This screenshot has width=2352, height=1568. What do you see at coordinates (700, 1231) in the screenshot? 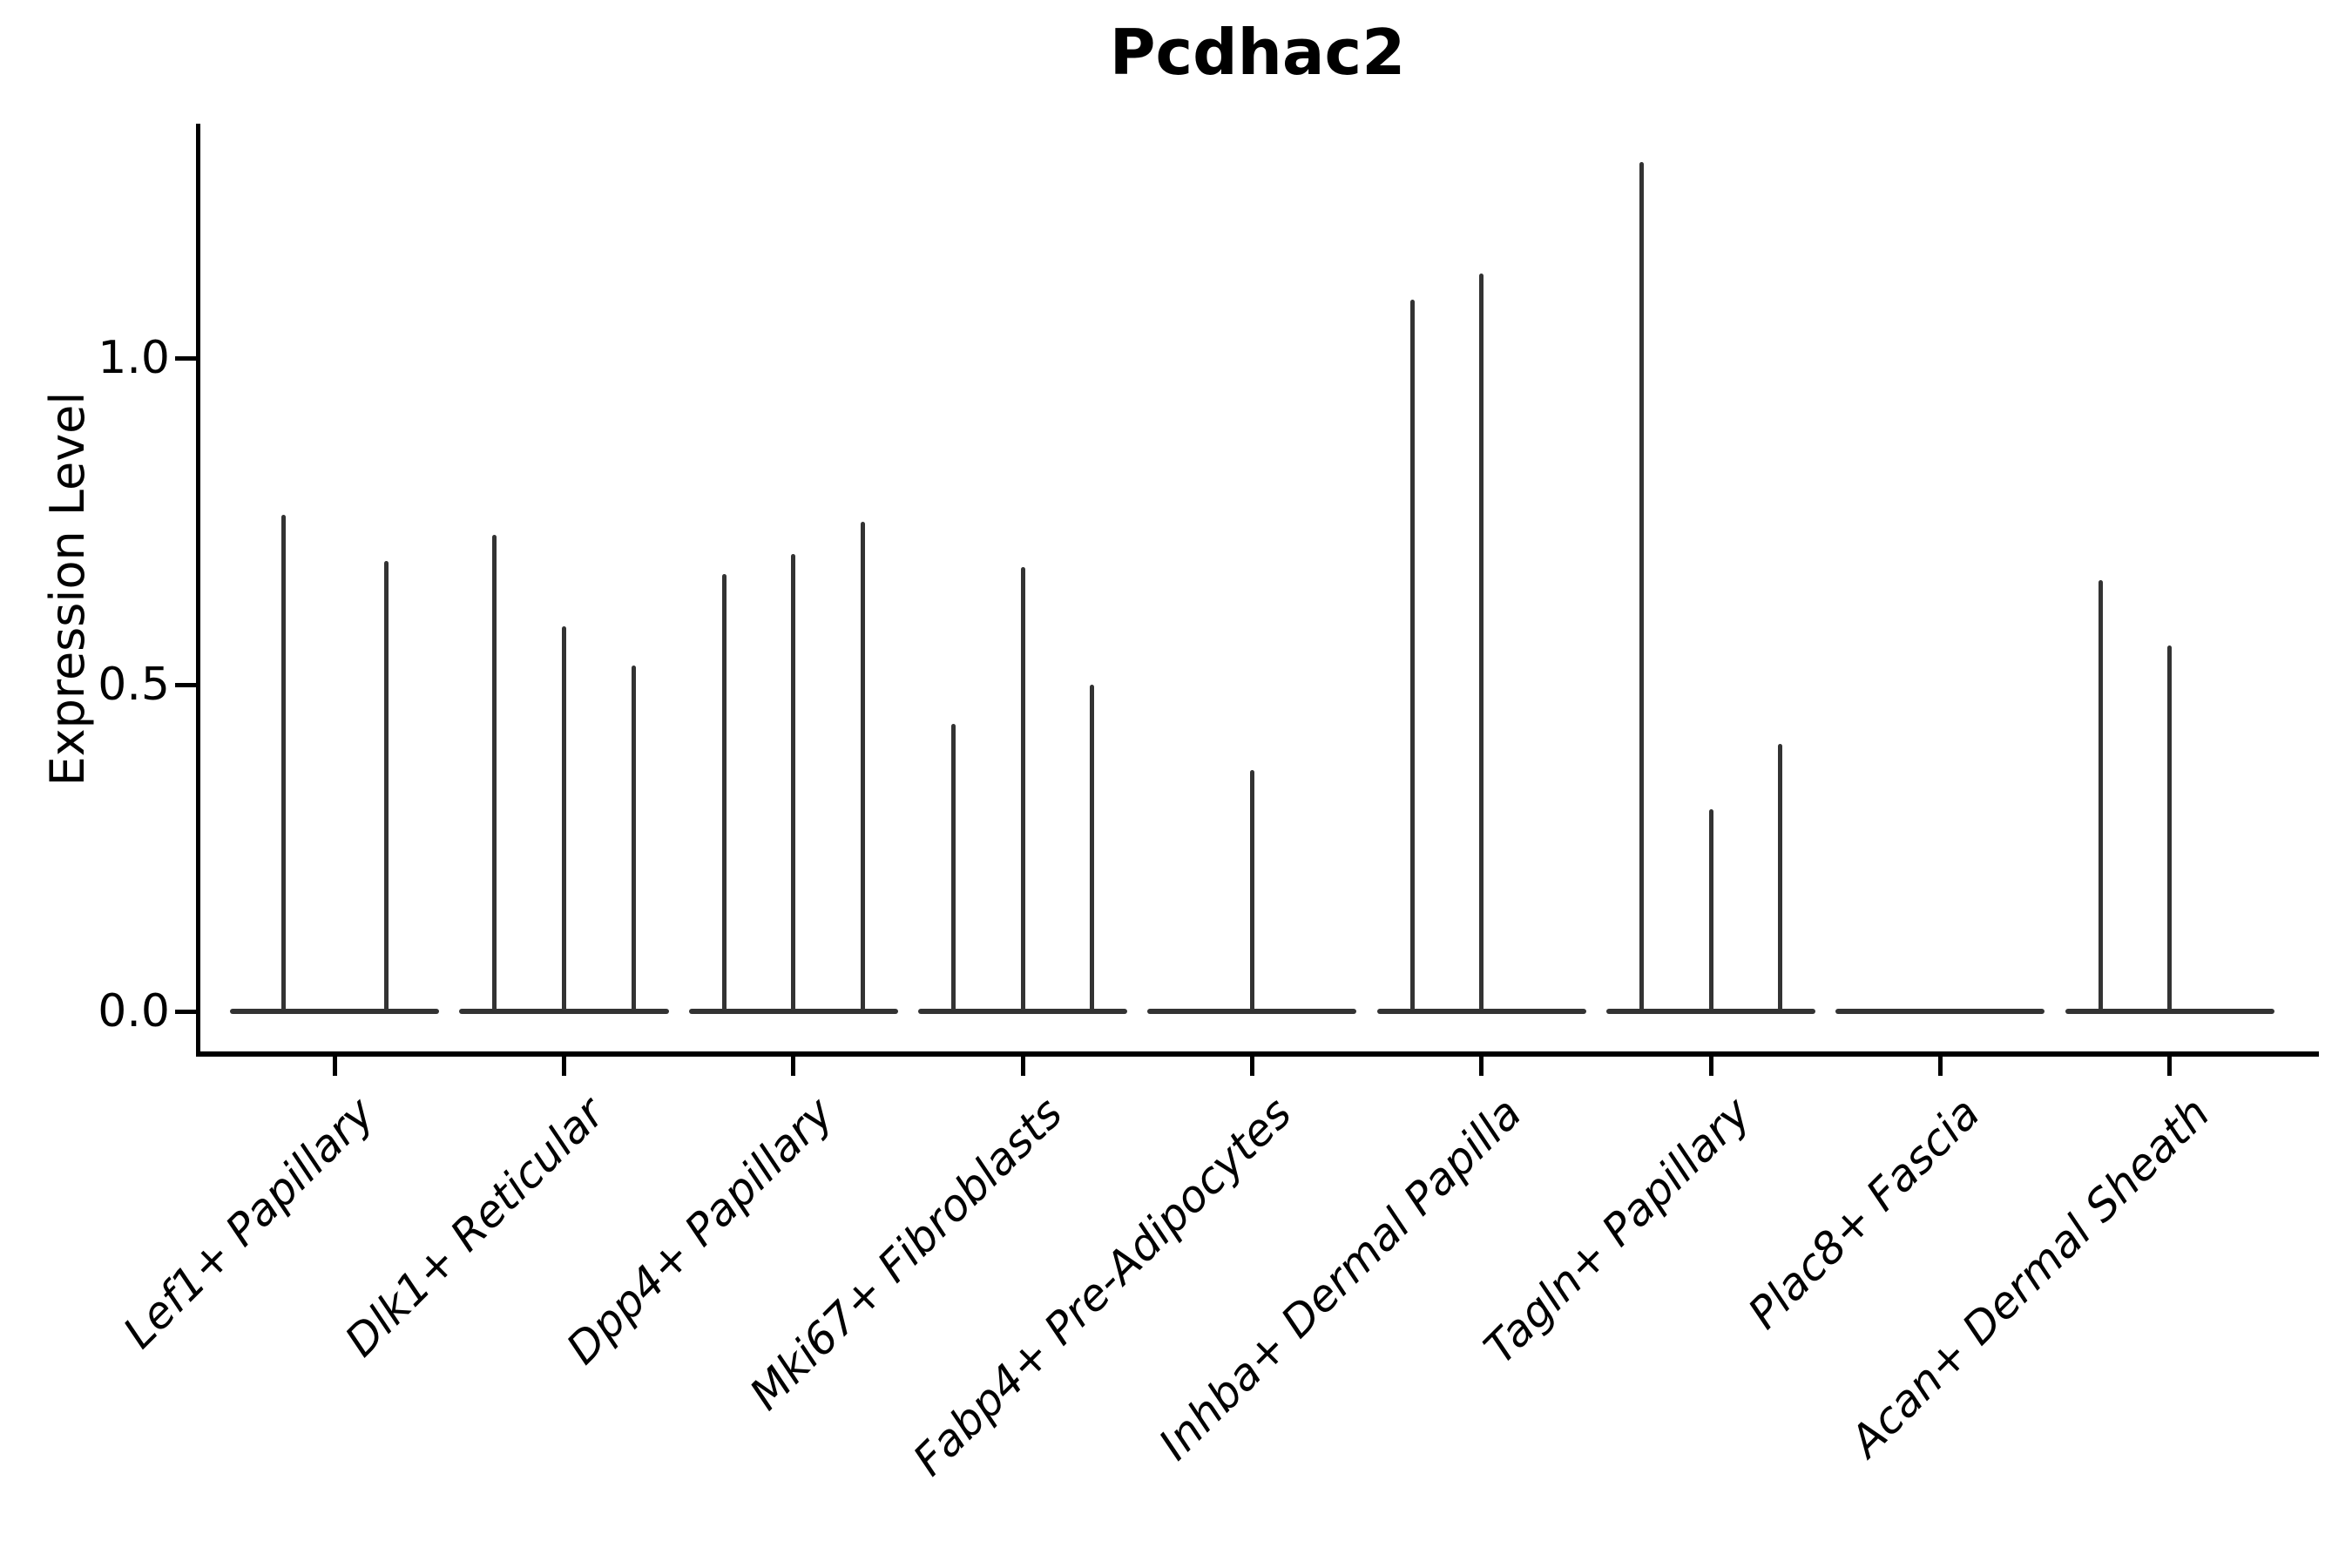
I see `x-tick-label: Dpp4+ Papillary` at bounding box center [700, 1231].